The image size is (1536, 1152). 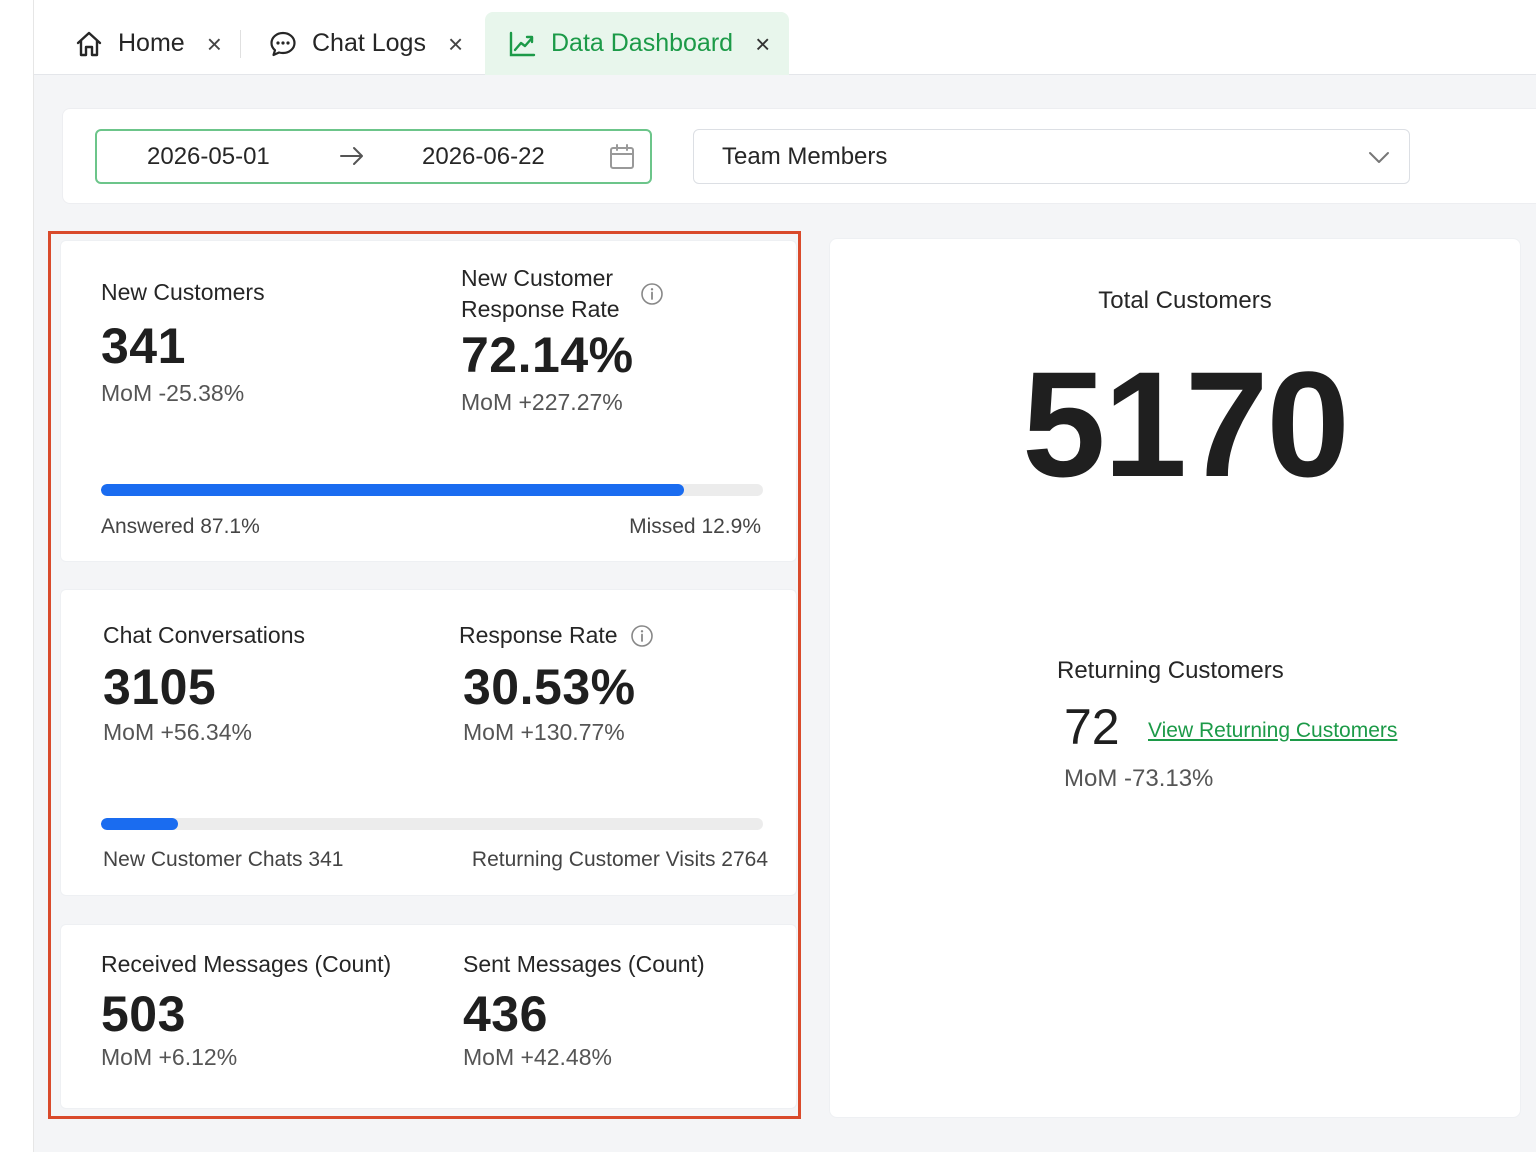 What do you see at coordinates (246, 1010) in the screenshot?
I see `received-messages-metric: Received Messages (Count) 503 MoM +6.12%` at bounding box center [246, 1010].